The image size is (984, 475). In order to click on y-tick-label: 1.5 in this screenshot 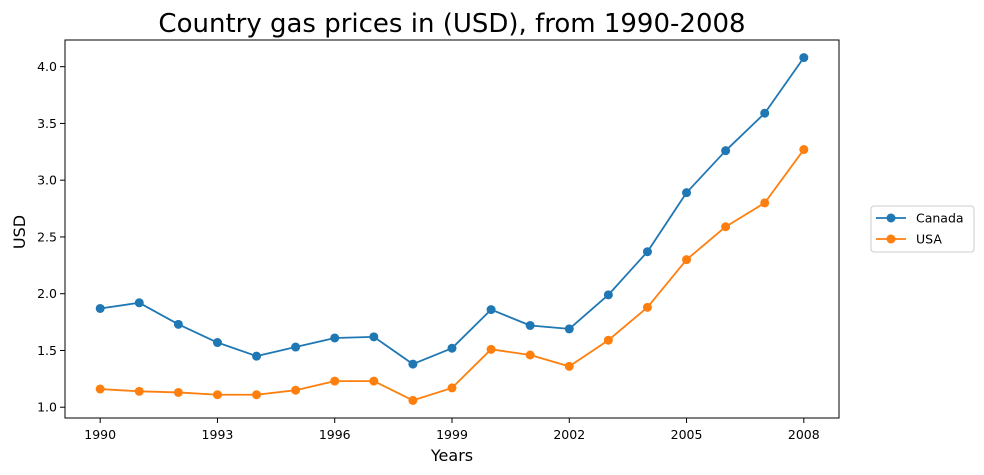, I will do `click(47, 350)`.